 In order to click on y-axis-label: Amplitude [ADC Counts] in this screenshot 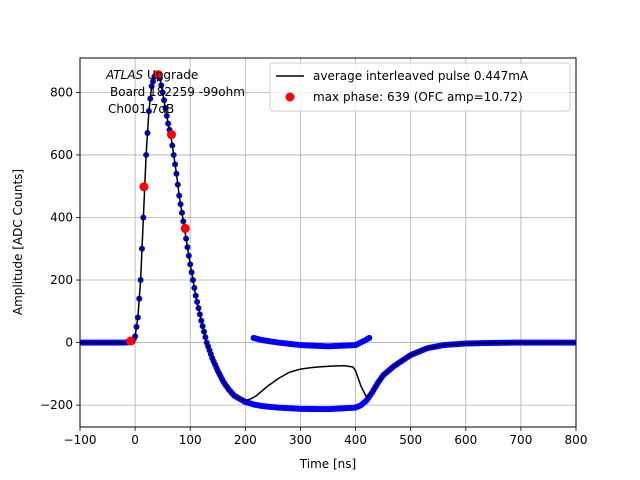, I will do `click(18, 242)`.